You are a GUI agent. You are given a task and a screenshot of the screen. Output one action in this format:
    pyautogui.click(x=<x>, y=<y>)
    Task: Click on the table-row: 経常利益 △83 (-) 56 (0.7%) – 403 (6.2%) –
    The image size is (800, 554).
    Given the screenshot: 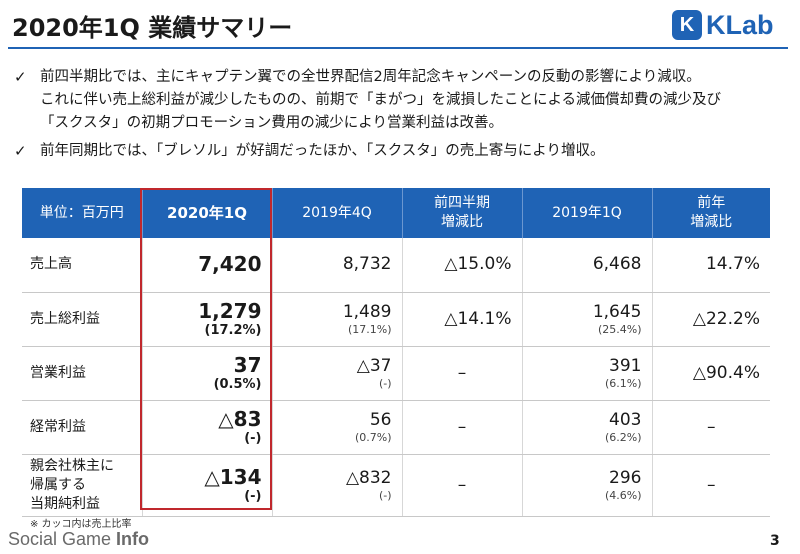 What is the action you would take?
    pyautogui.click(x=396, y=427)
    